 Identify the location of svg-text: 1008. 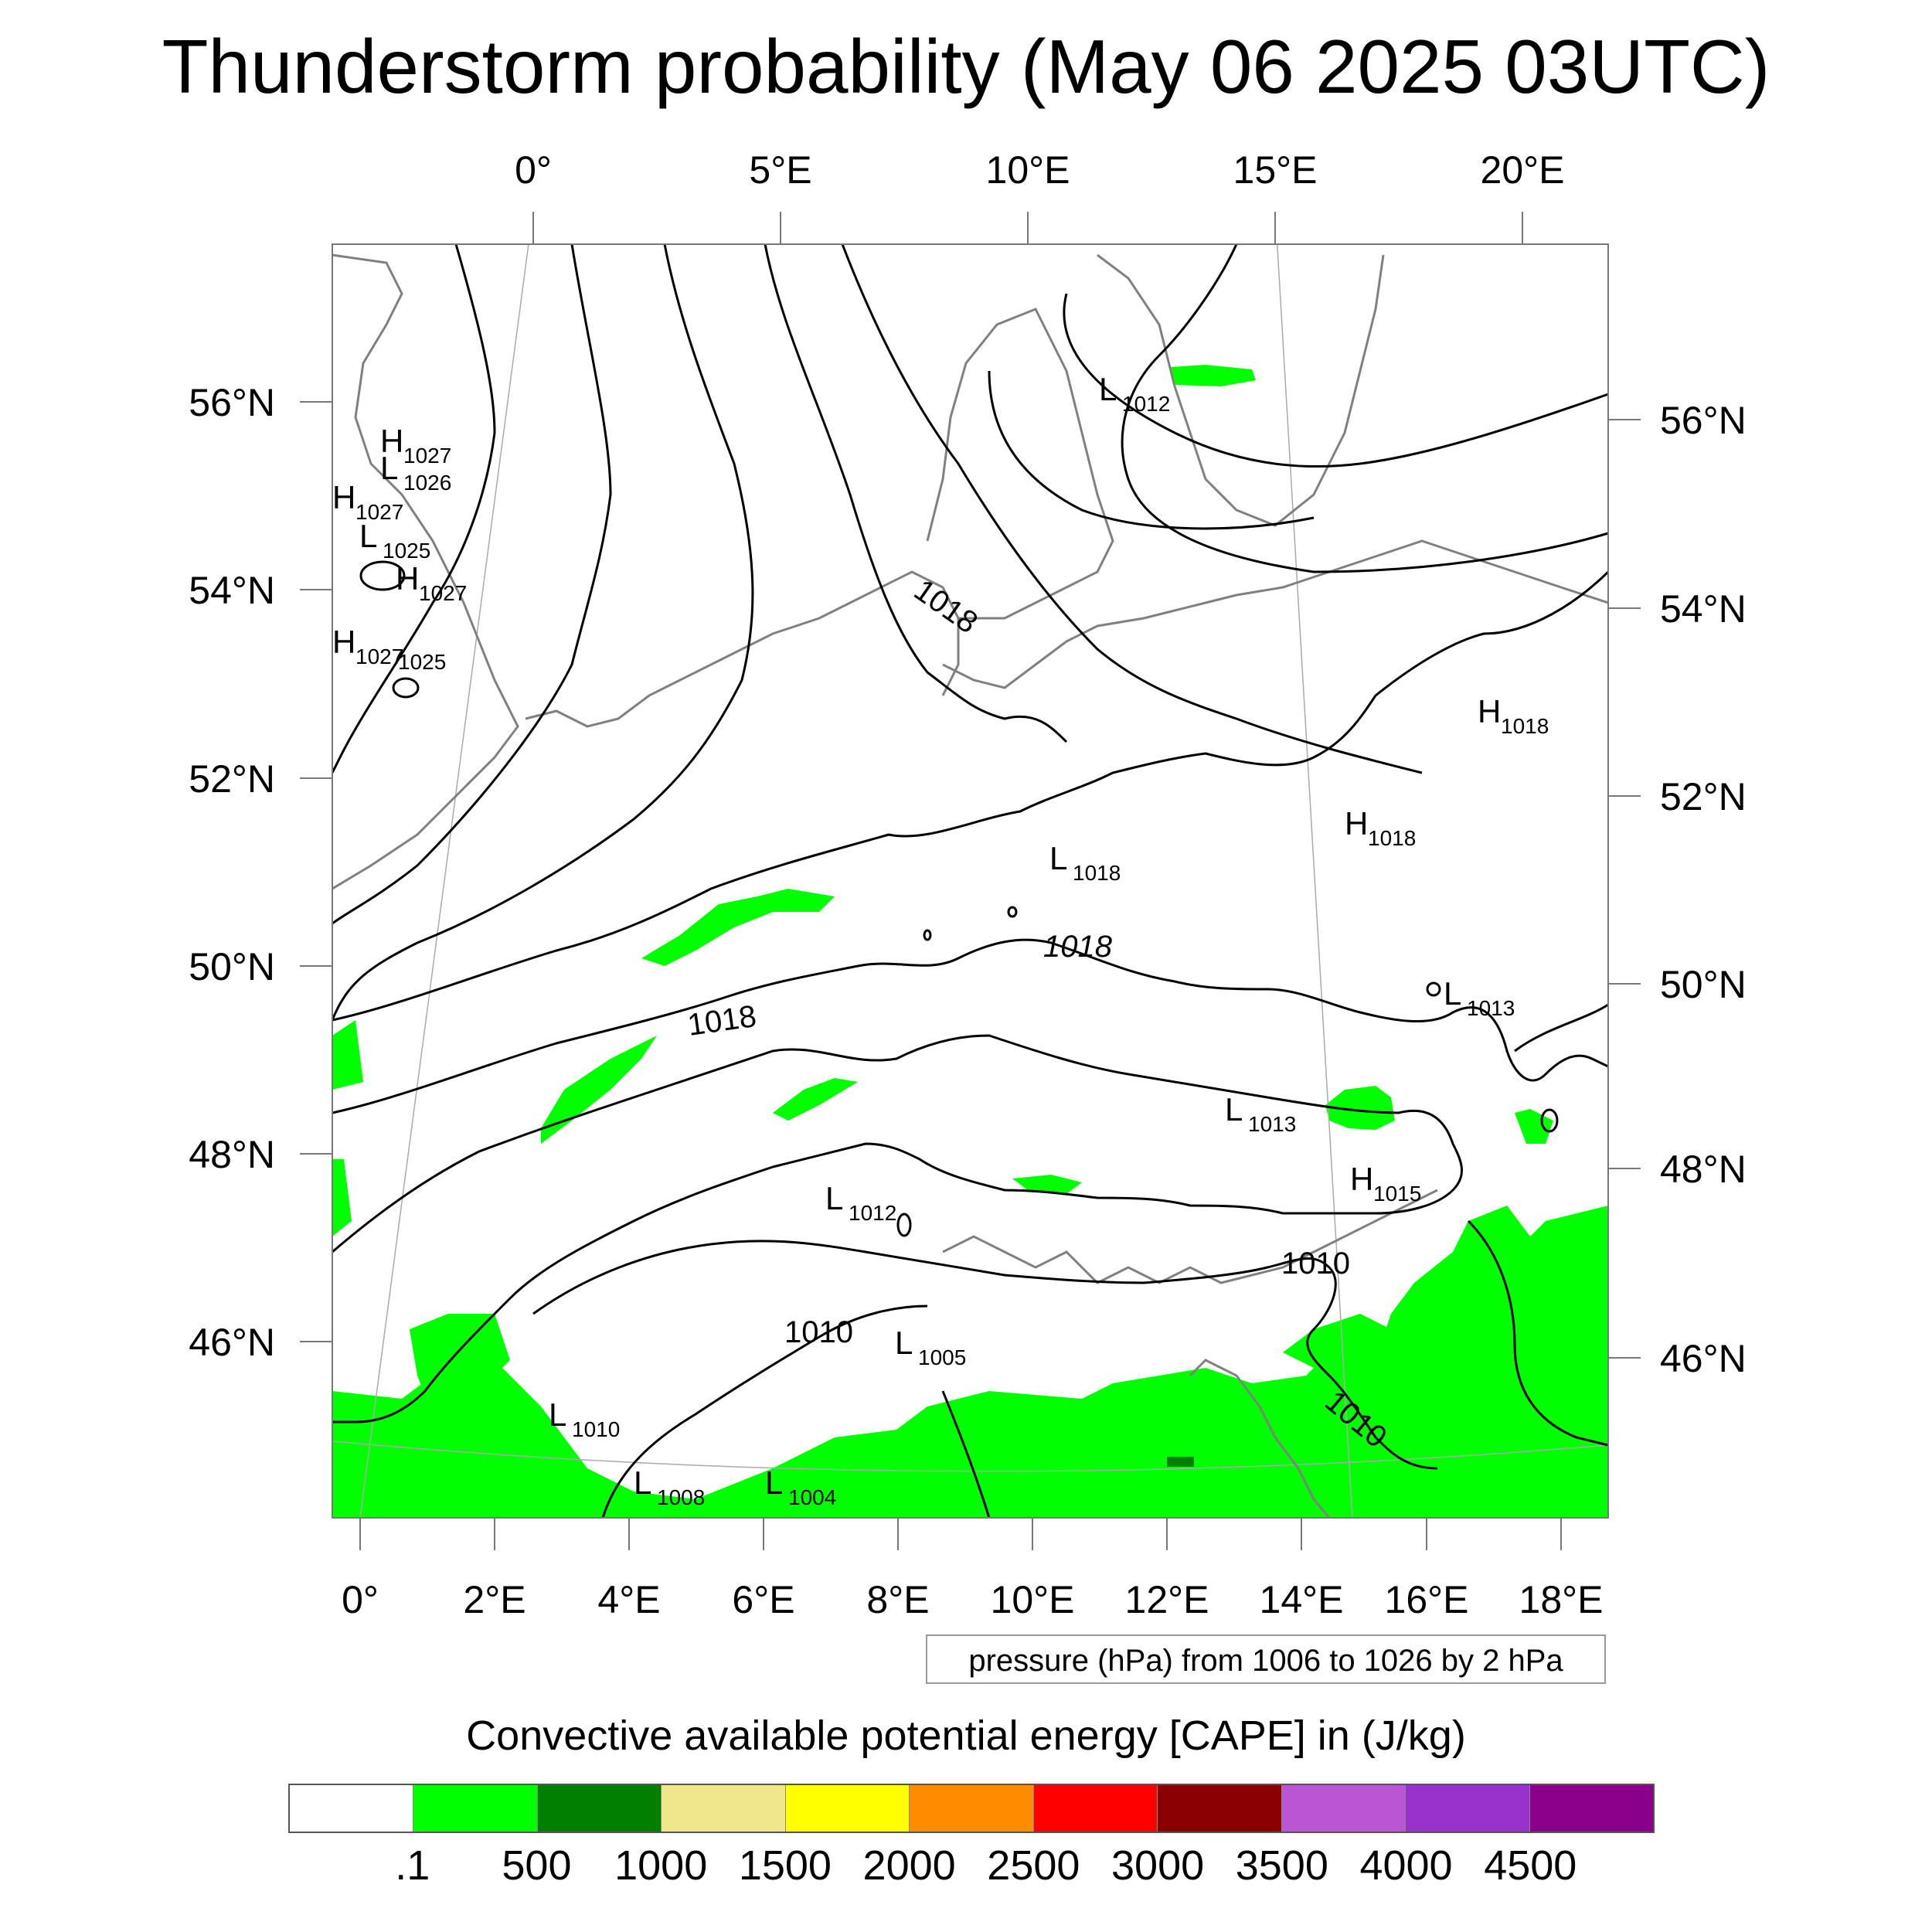
(681, 1497).